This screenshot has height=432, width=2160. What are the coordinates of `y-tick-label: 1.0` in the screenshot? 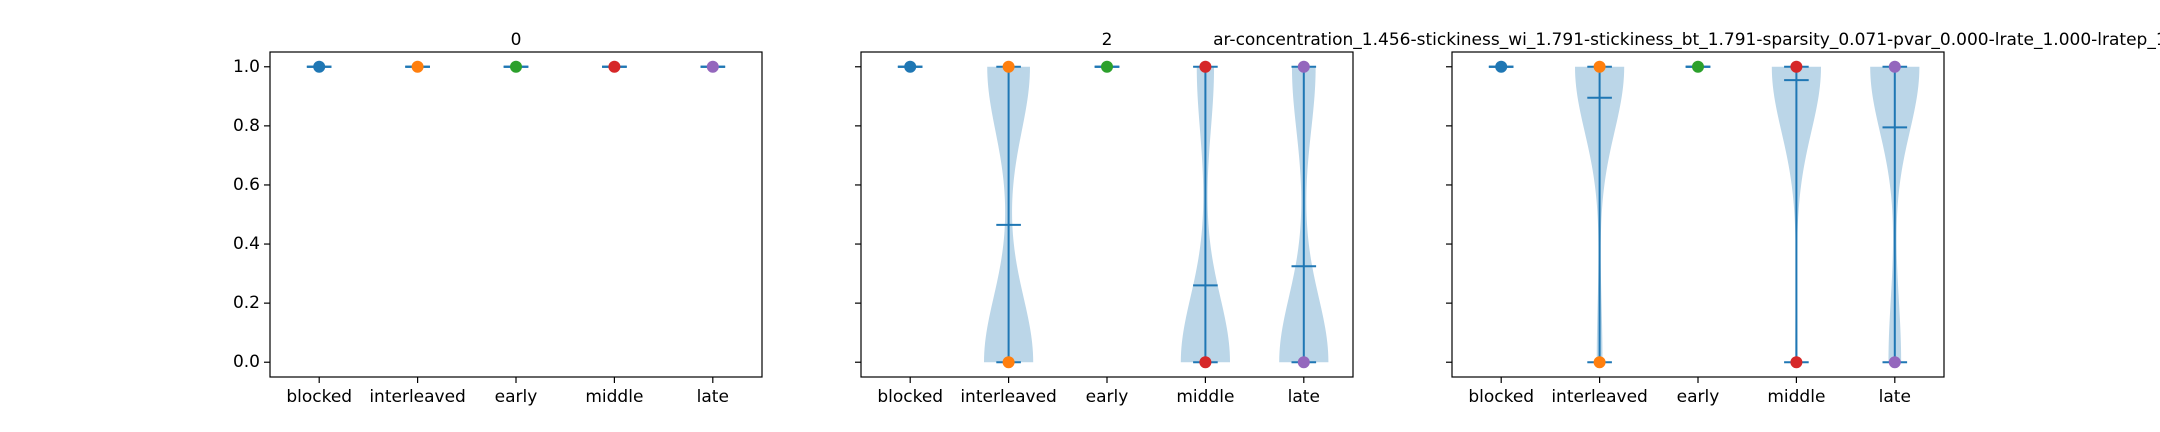 It's located at (246, 67).